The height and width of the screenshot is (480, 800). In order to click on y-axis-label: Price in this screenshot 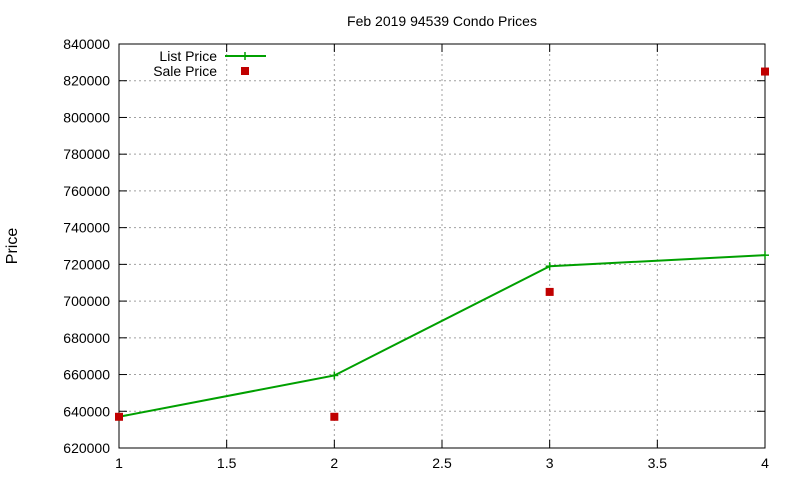, I will do `click(12, 246)`.